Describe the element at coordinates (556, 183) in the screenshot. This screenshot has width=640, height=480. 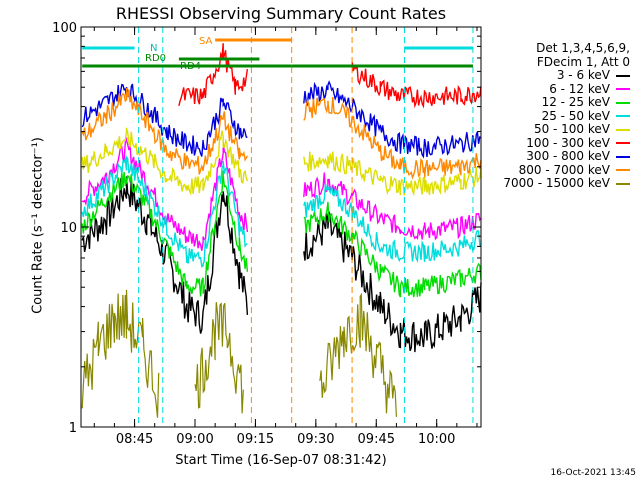
I see `legend-label: 7000 - 15000 keV` at that location.